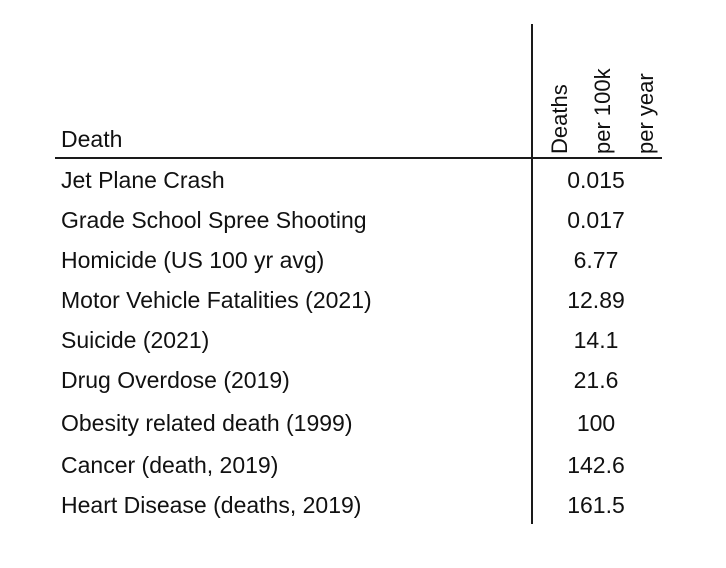 This screenshot has width=726, height=568. I want to click on row-label: Grade School Spree Shooting, so click(214, 220).